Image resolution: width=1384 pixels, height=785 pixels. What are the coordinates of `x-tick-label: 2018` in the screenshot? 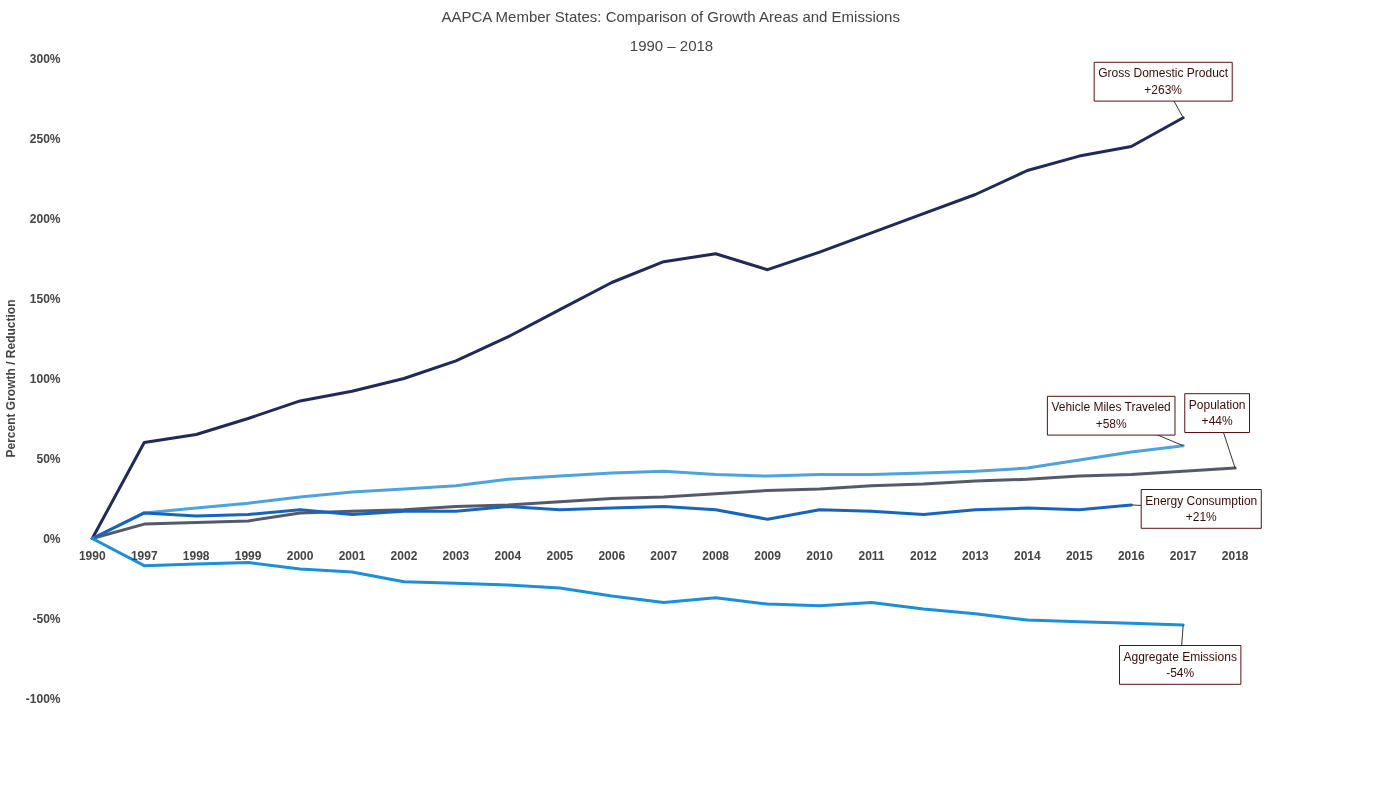 It's located at (1235, 555).